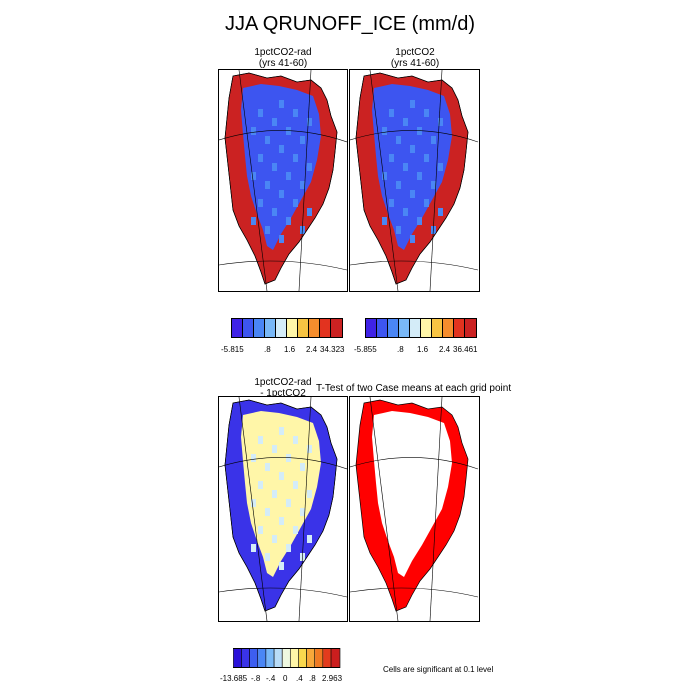 The height and width of the screenshot is (700, 700). I want to click on panel-3-title: 1pctCO2-rad - 1pctCO2, so click(283, 388).